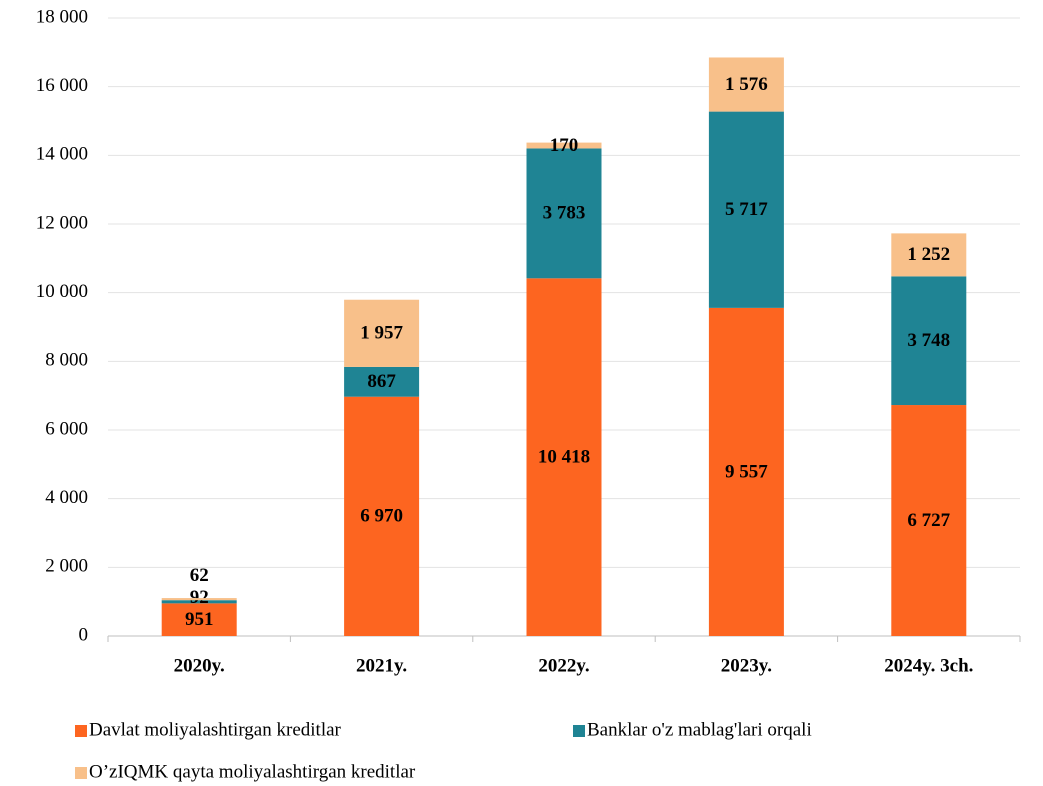 The height and width of the screenshot is (786, 1043). Describe the element at coordinates (699, 729) in the screenshot. I see `legend-label: Banklar o'z mablag'lari orqali` at that location.